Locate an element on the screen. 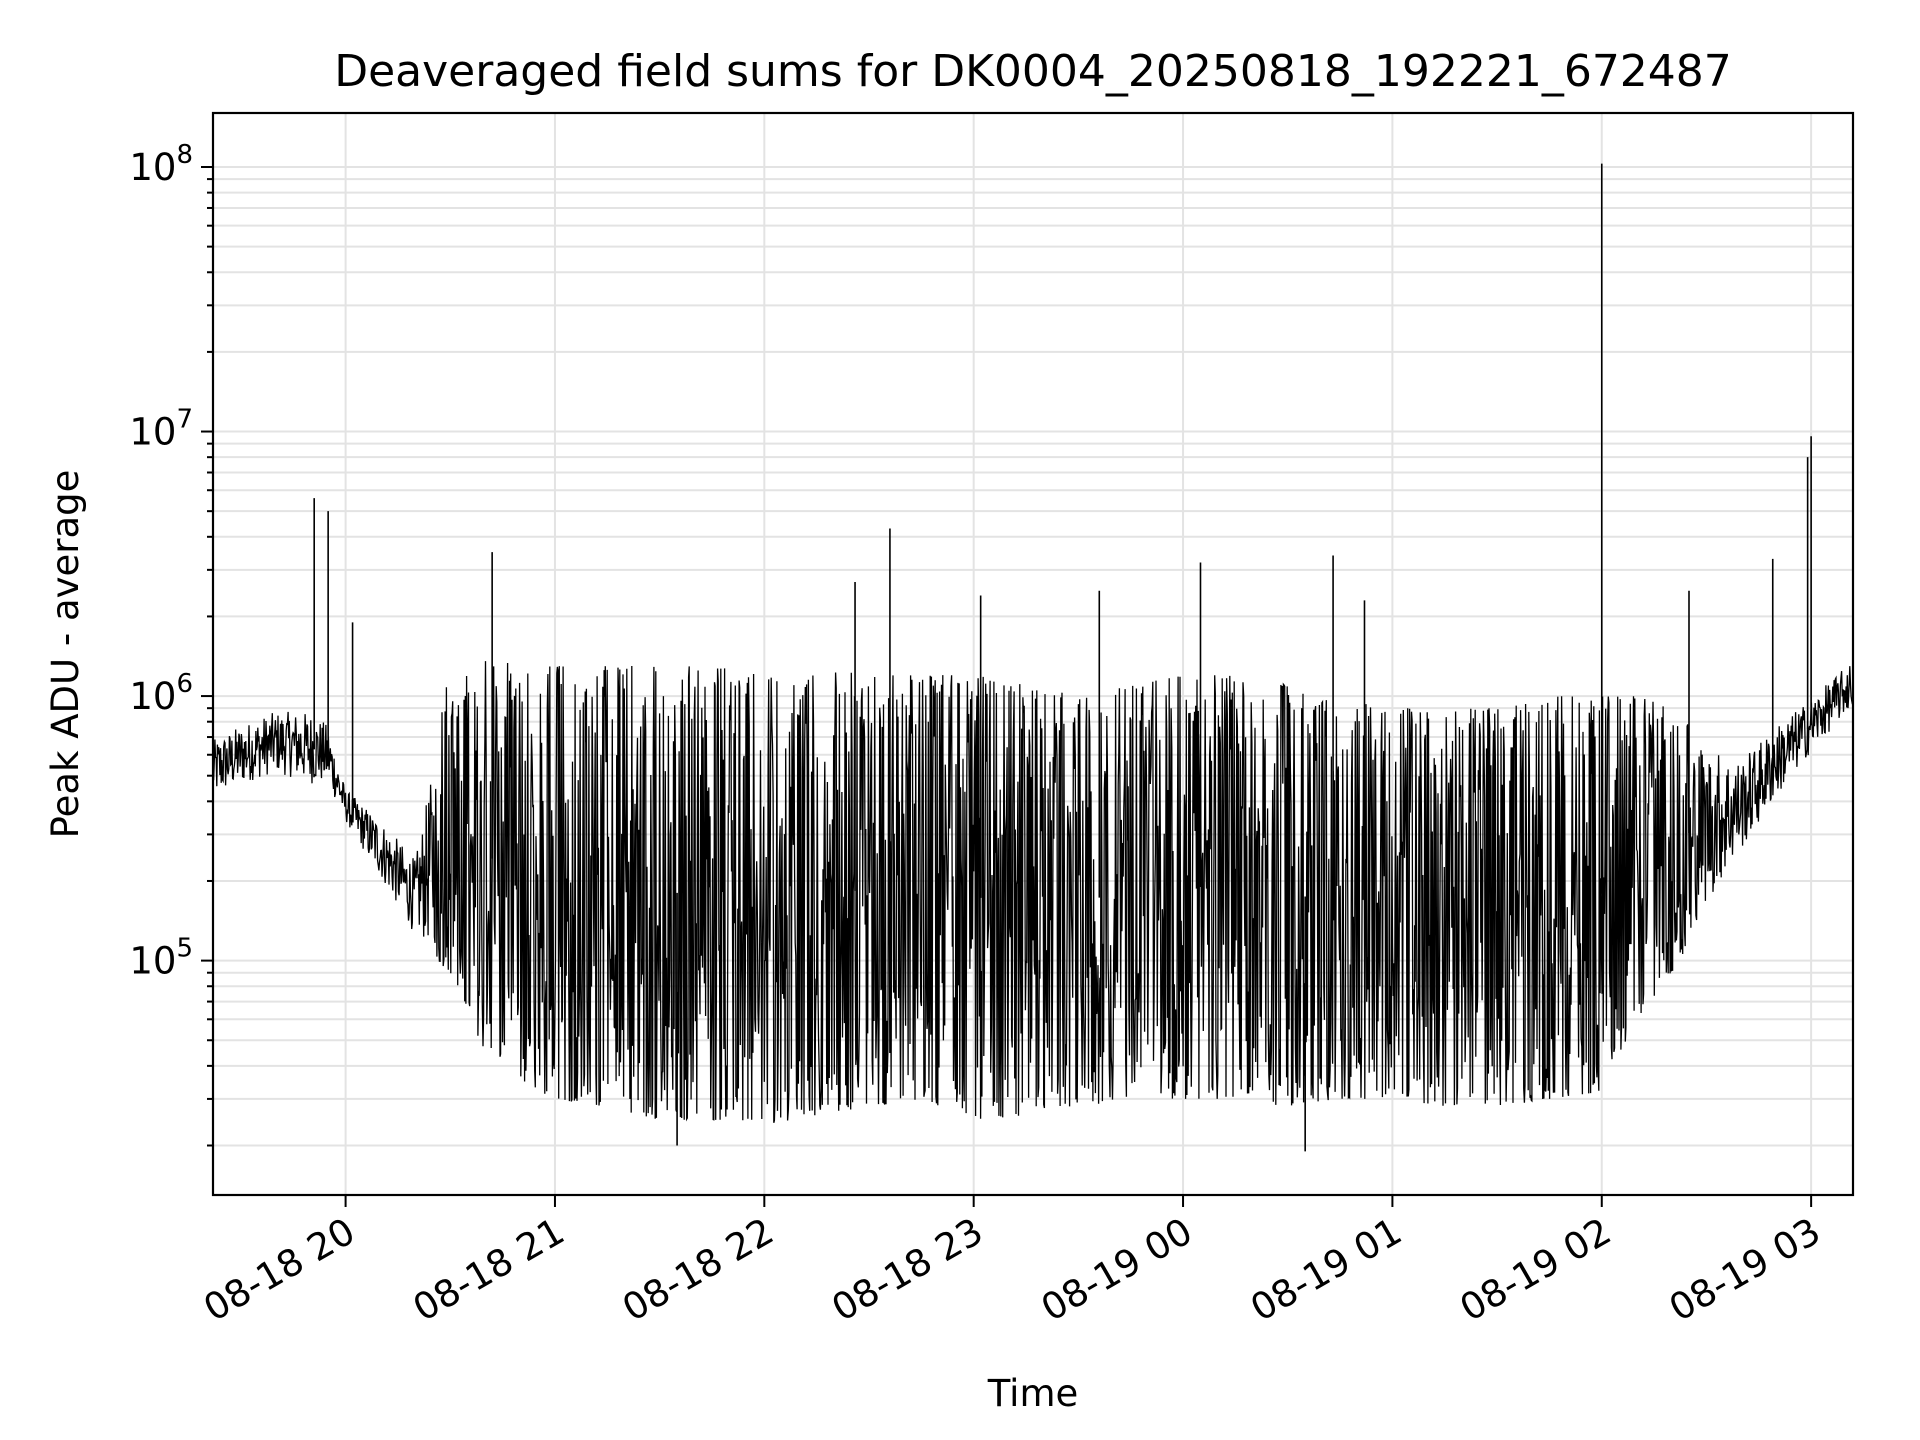 The image size is (1920, 1440). x-axis-label: Time is located at coordinates (1033, 1393).